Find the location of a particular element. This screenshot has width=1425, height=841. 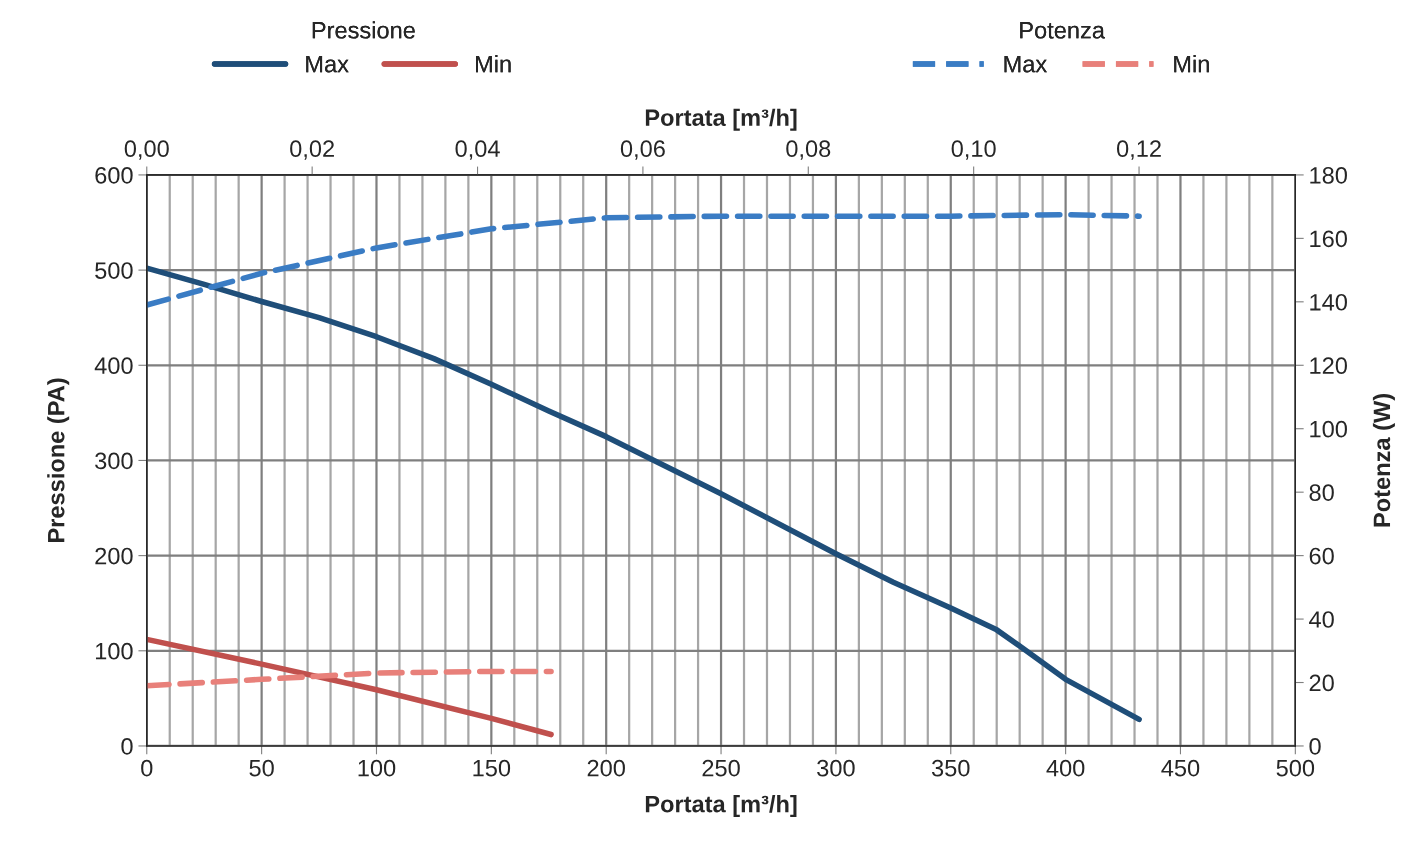

y2-axis-title: Potenza (W) is located at coordinates (1383, 460).